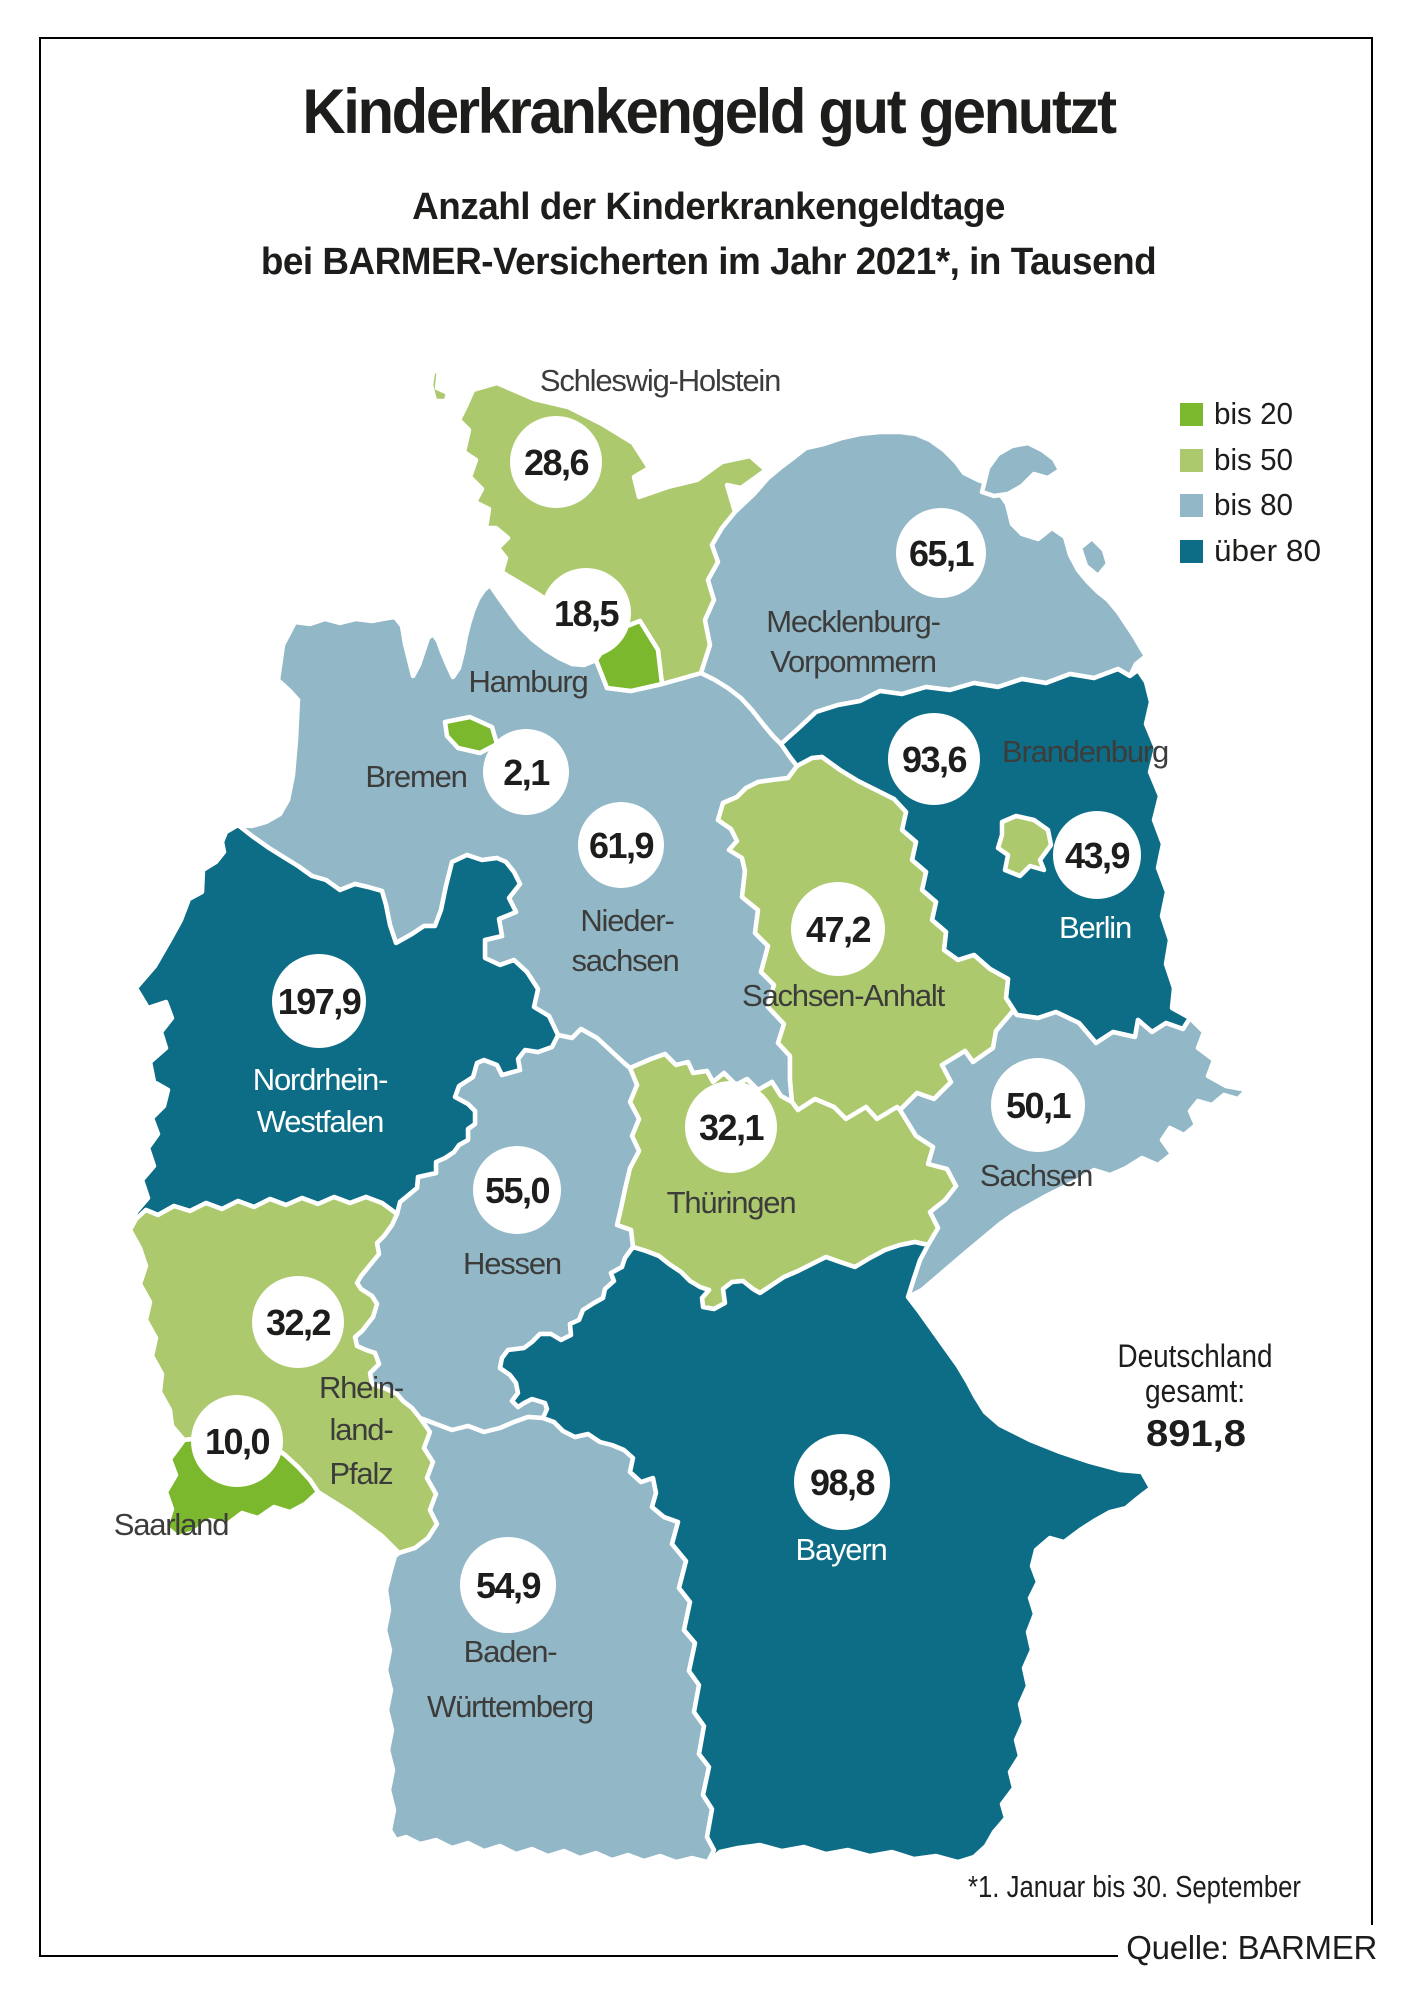 The height and width of the screenshot is (1995, 1417). I want to click on svg-text: Saarland, so click(171, 1524).